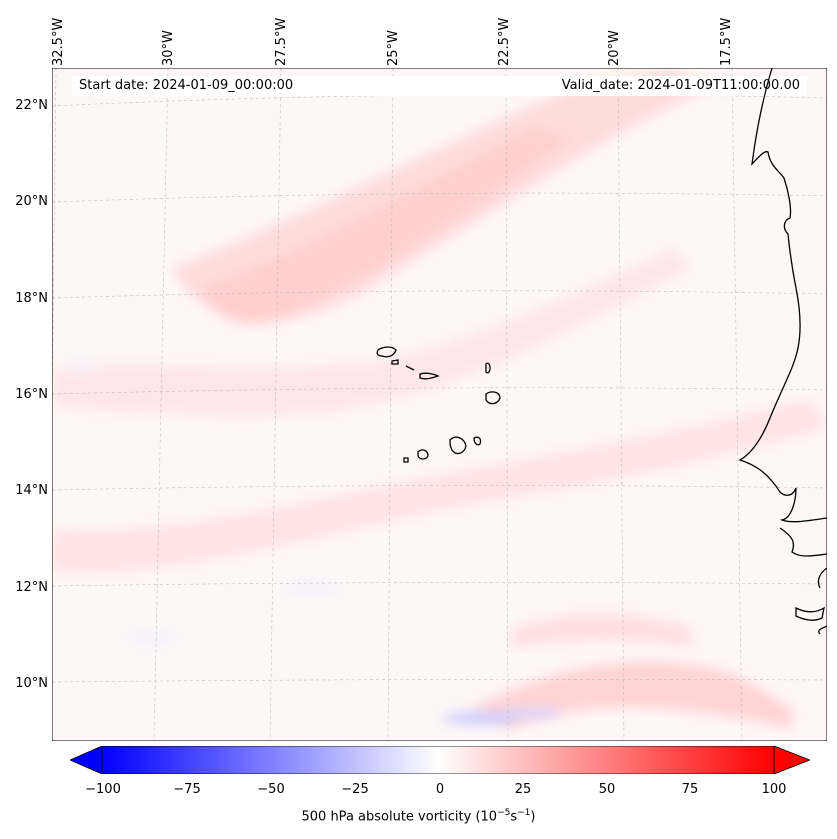 This screenshot has height=839, width=837. What do you see at coordinates (523, 789) in the screenshot?
I see `colorbar-tick: 25` at bounding box center [523, 789].